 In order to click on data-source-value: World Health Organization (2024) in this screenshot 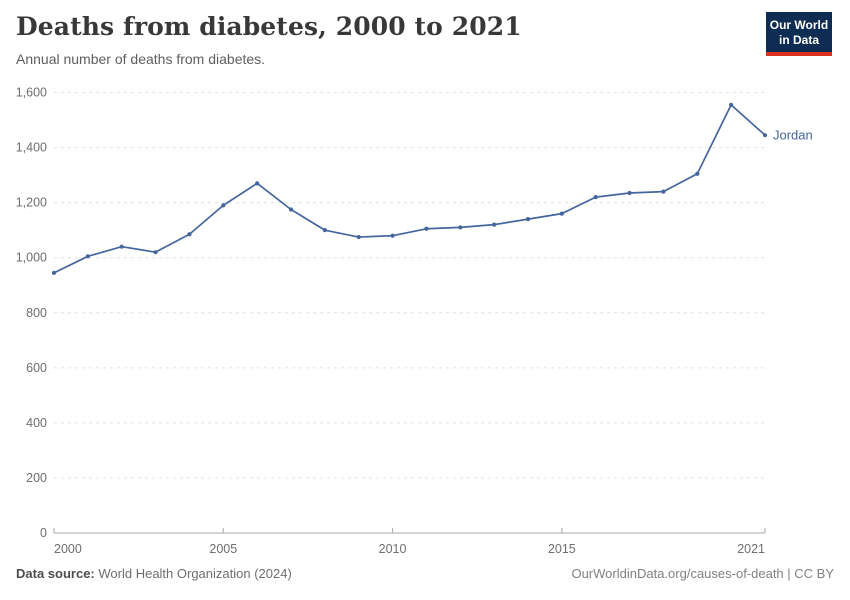, I will do `click(195, 573)`.